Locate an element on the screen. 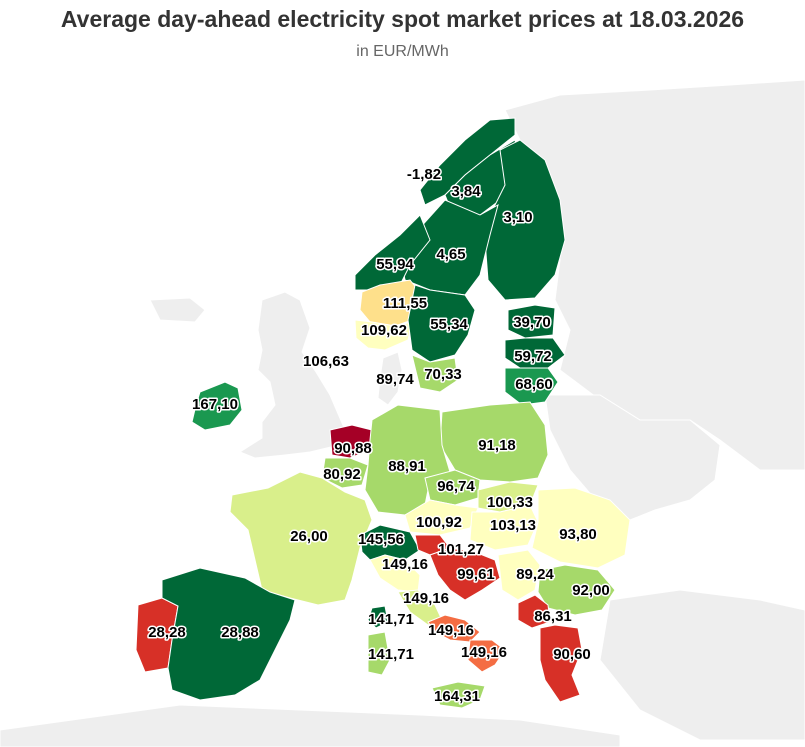 This screenshot has width=805, height=747. label-rs: 89,24 is located at coordinates (535, 574).